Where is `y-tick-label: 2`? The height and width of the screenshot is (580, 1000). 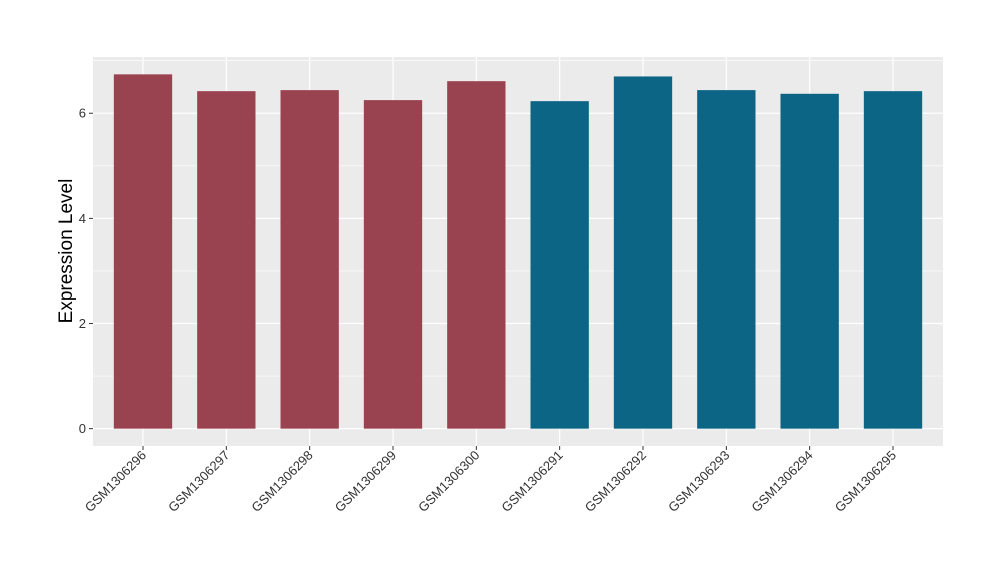
y-tick-label: 2 is located at coordinates (82, 323).